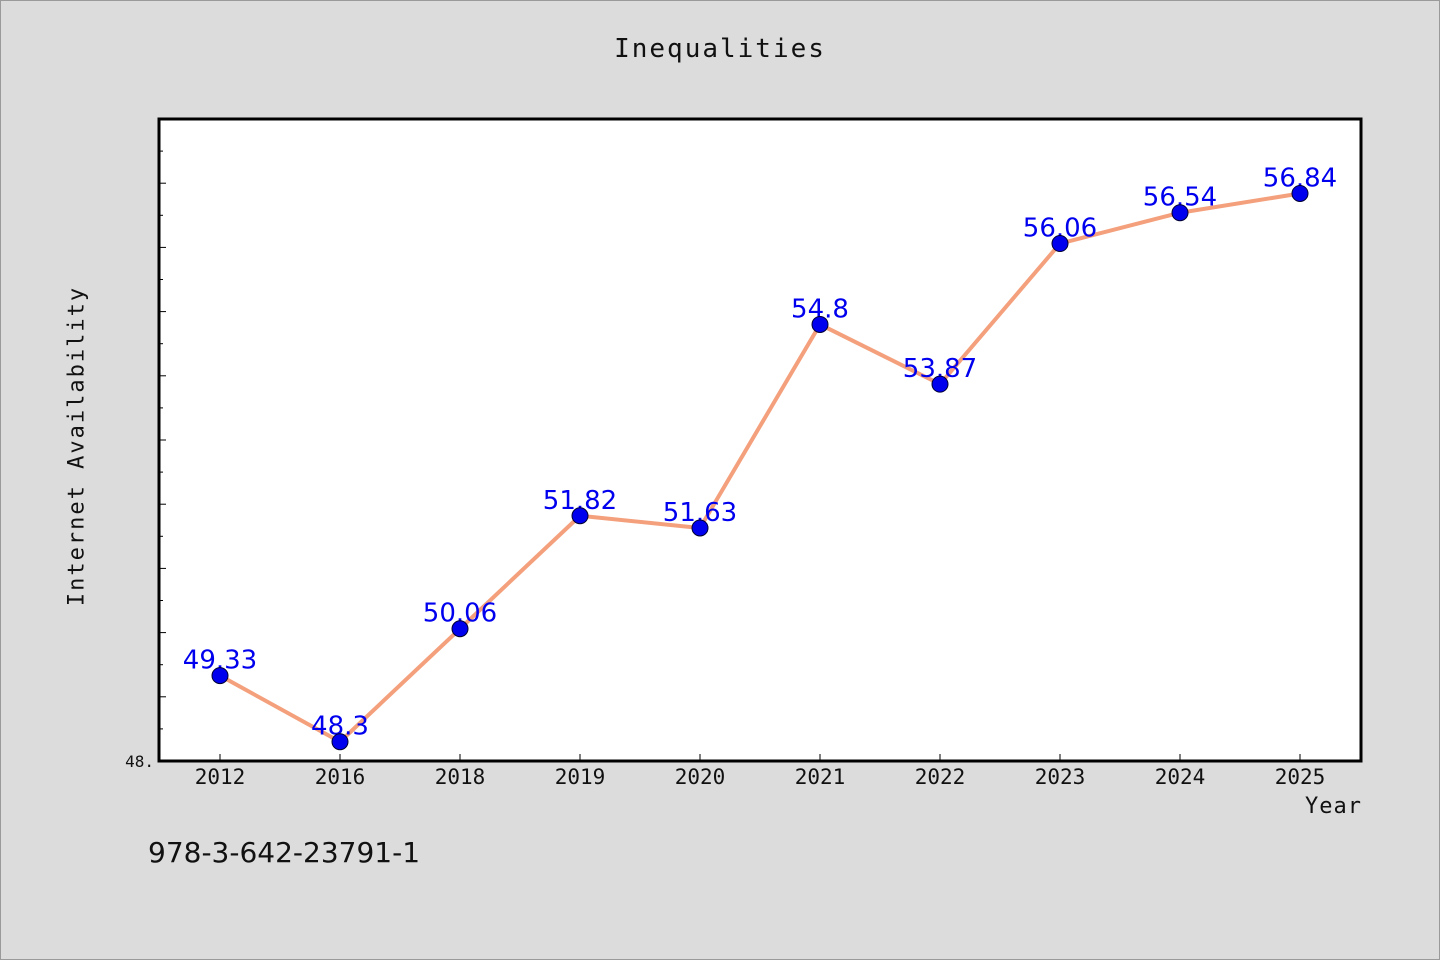  What do you see at coordinates (340, 777) in the screenshot?
I see `x-tick-label: 2016` at bounding box center [340, 777].